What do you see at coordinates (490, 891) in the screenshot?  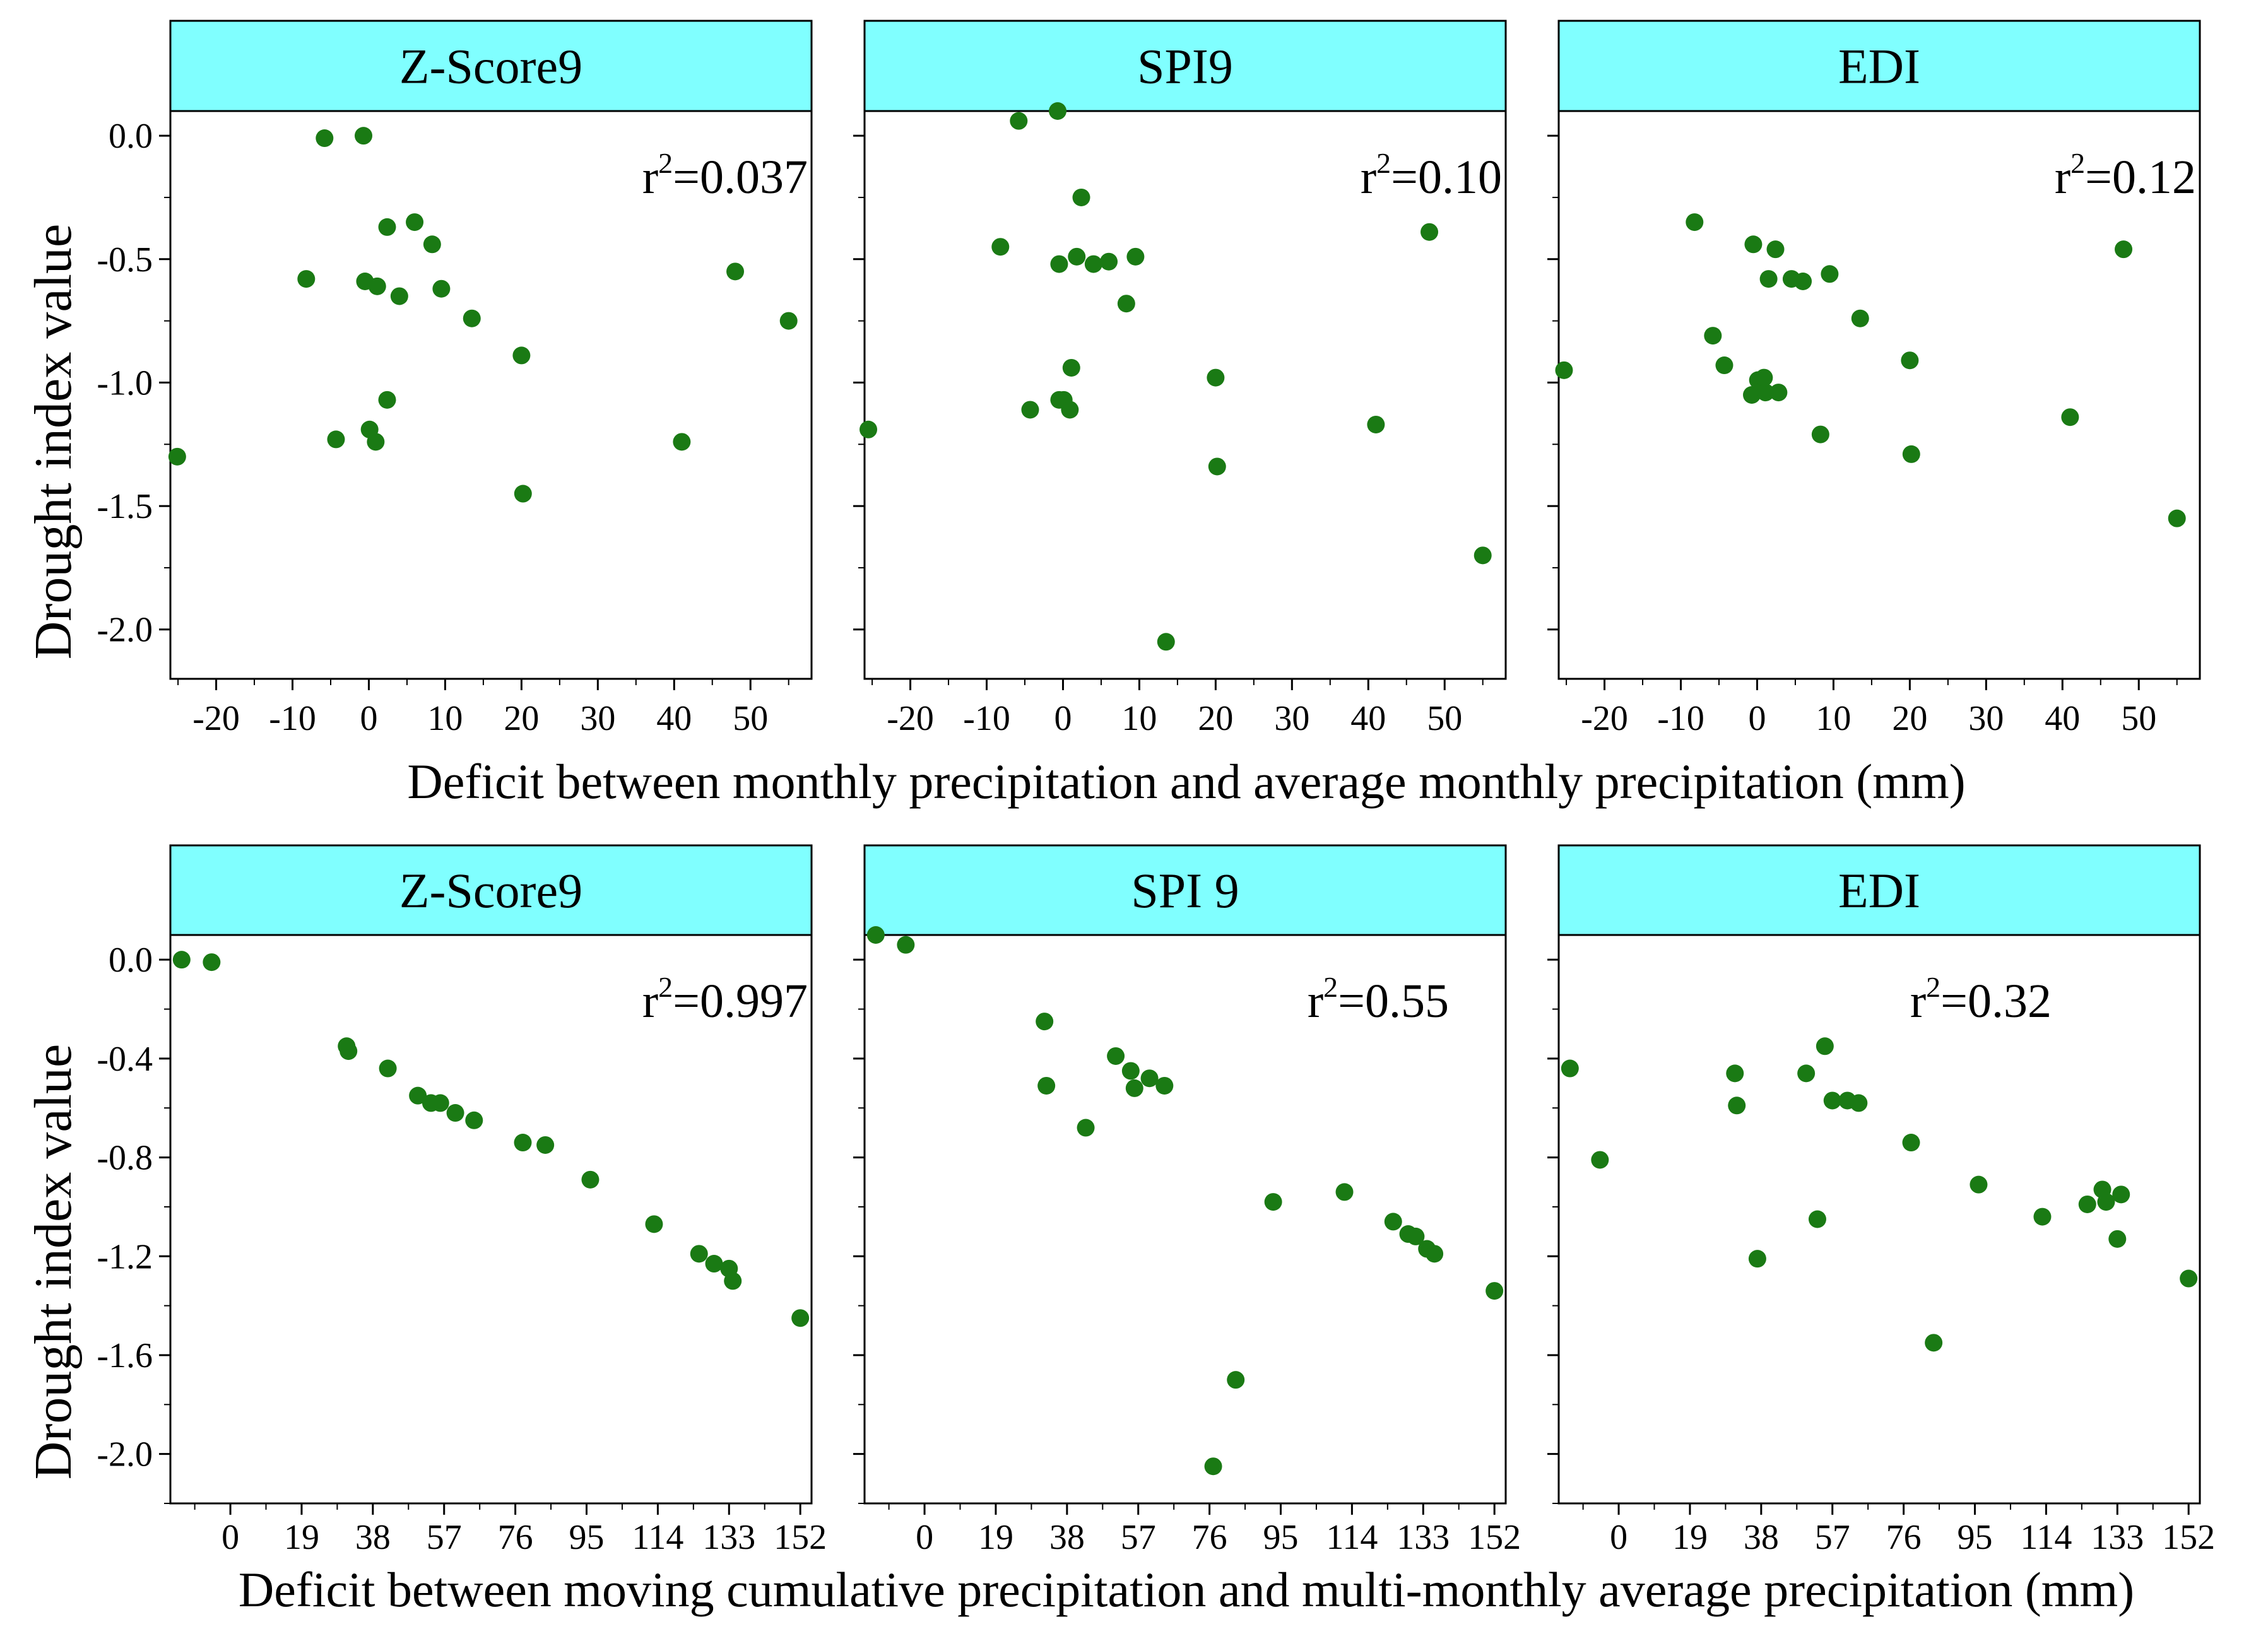 I see `panel-title: Z-Score9` at bounding box center [490, 891].